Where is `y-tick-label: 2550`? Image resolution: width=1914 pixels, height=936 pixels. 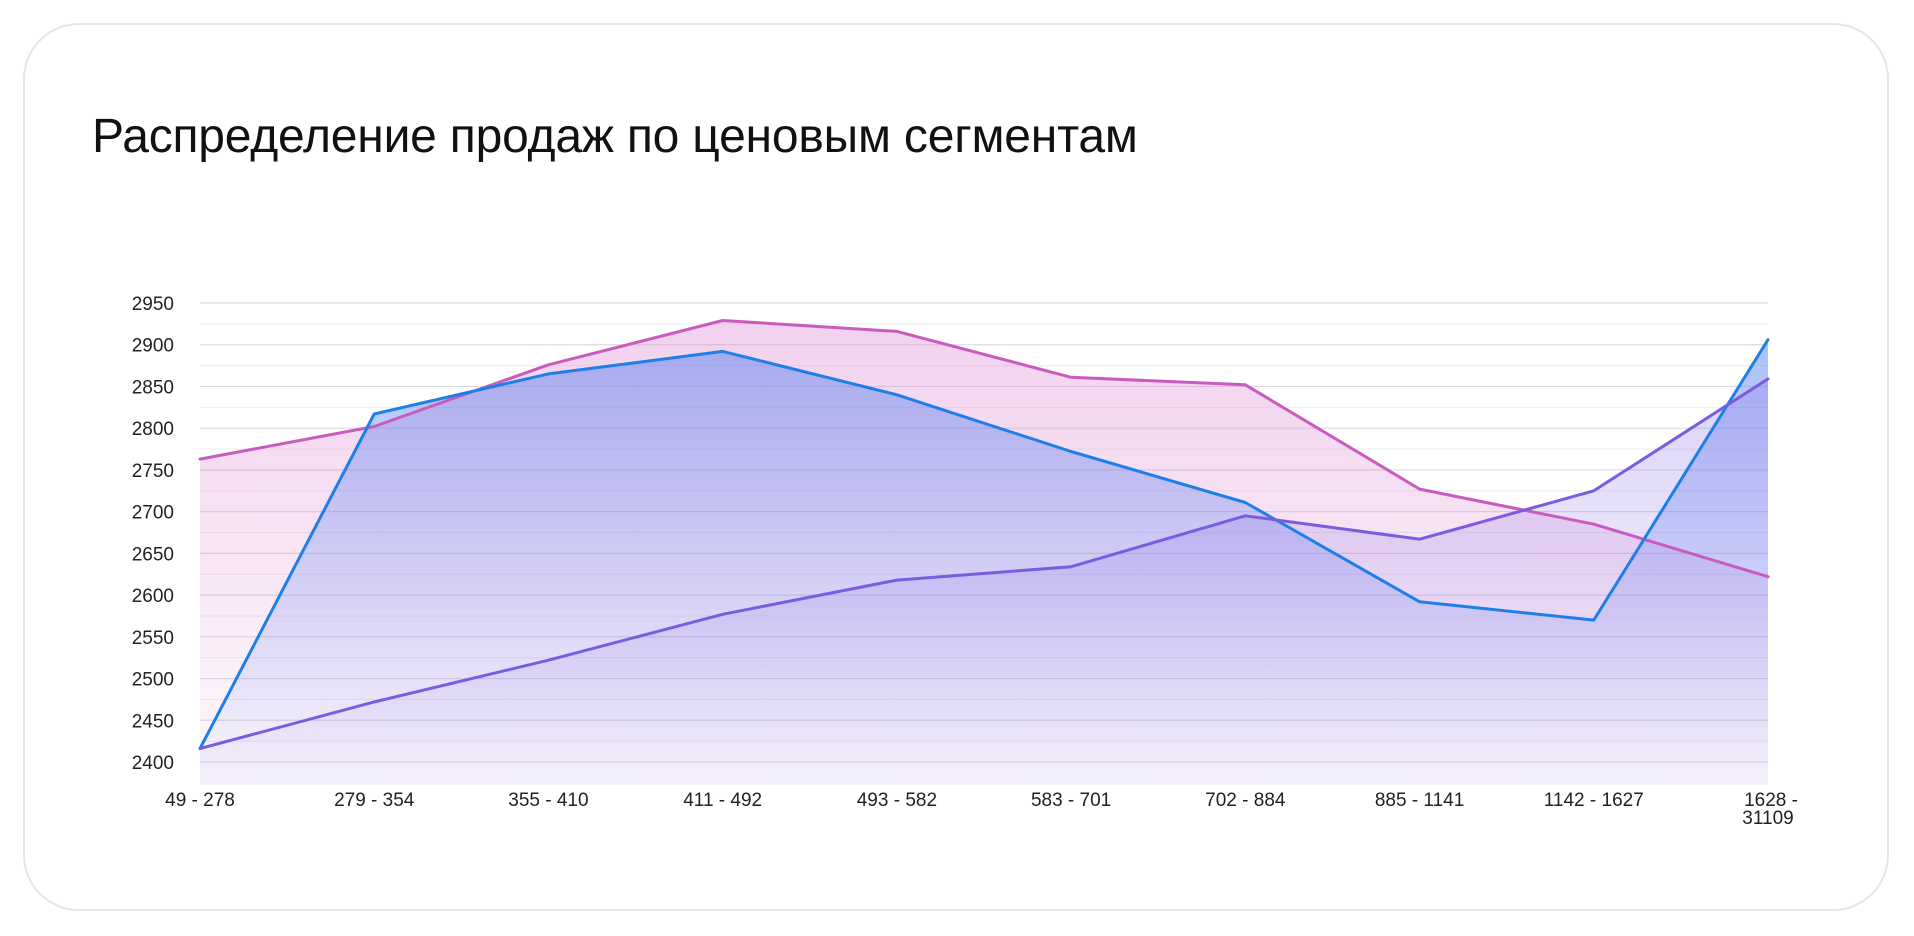
y-tick-label: 2550 is located at coordinates (153, 638).